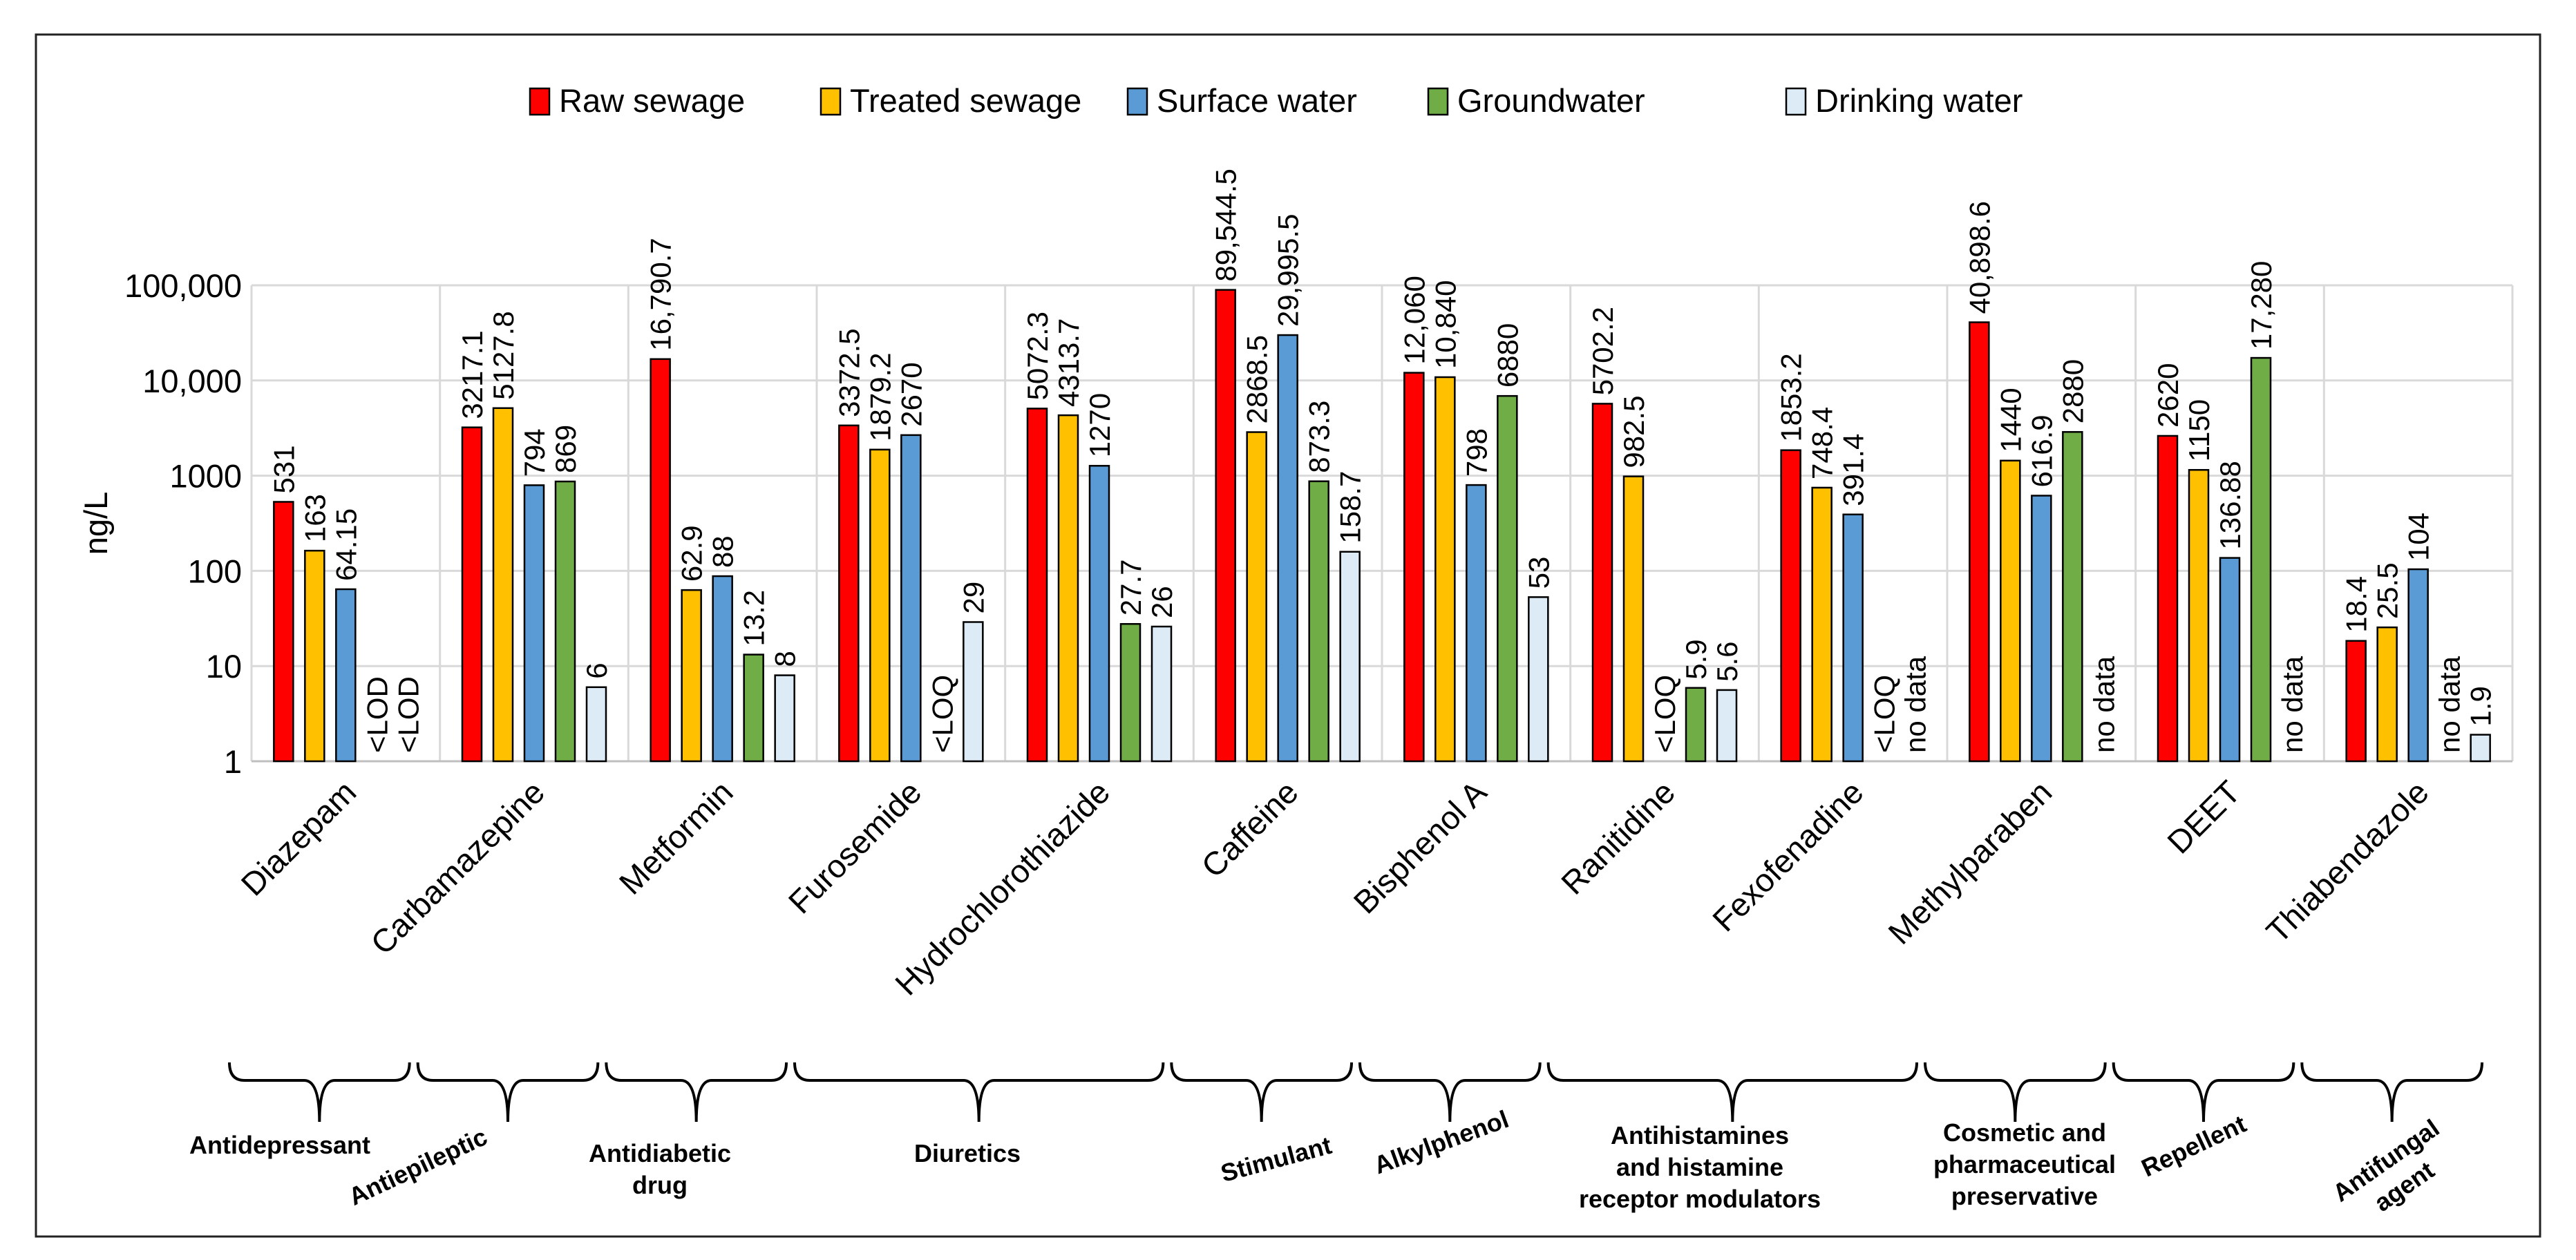  I want to click on data-label-groundwater-thiabendazole: no data, so click(2450, 704).